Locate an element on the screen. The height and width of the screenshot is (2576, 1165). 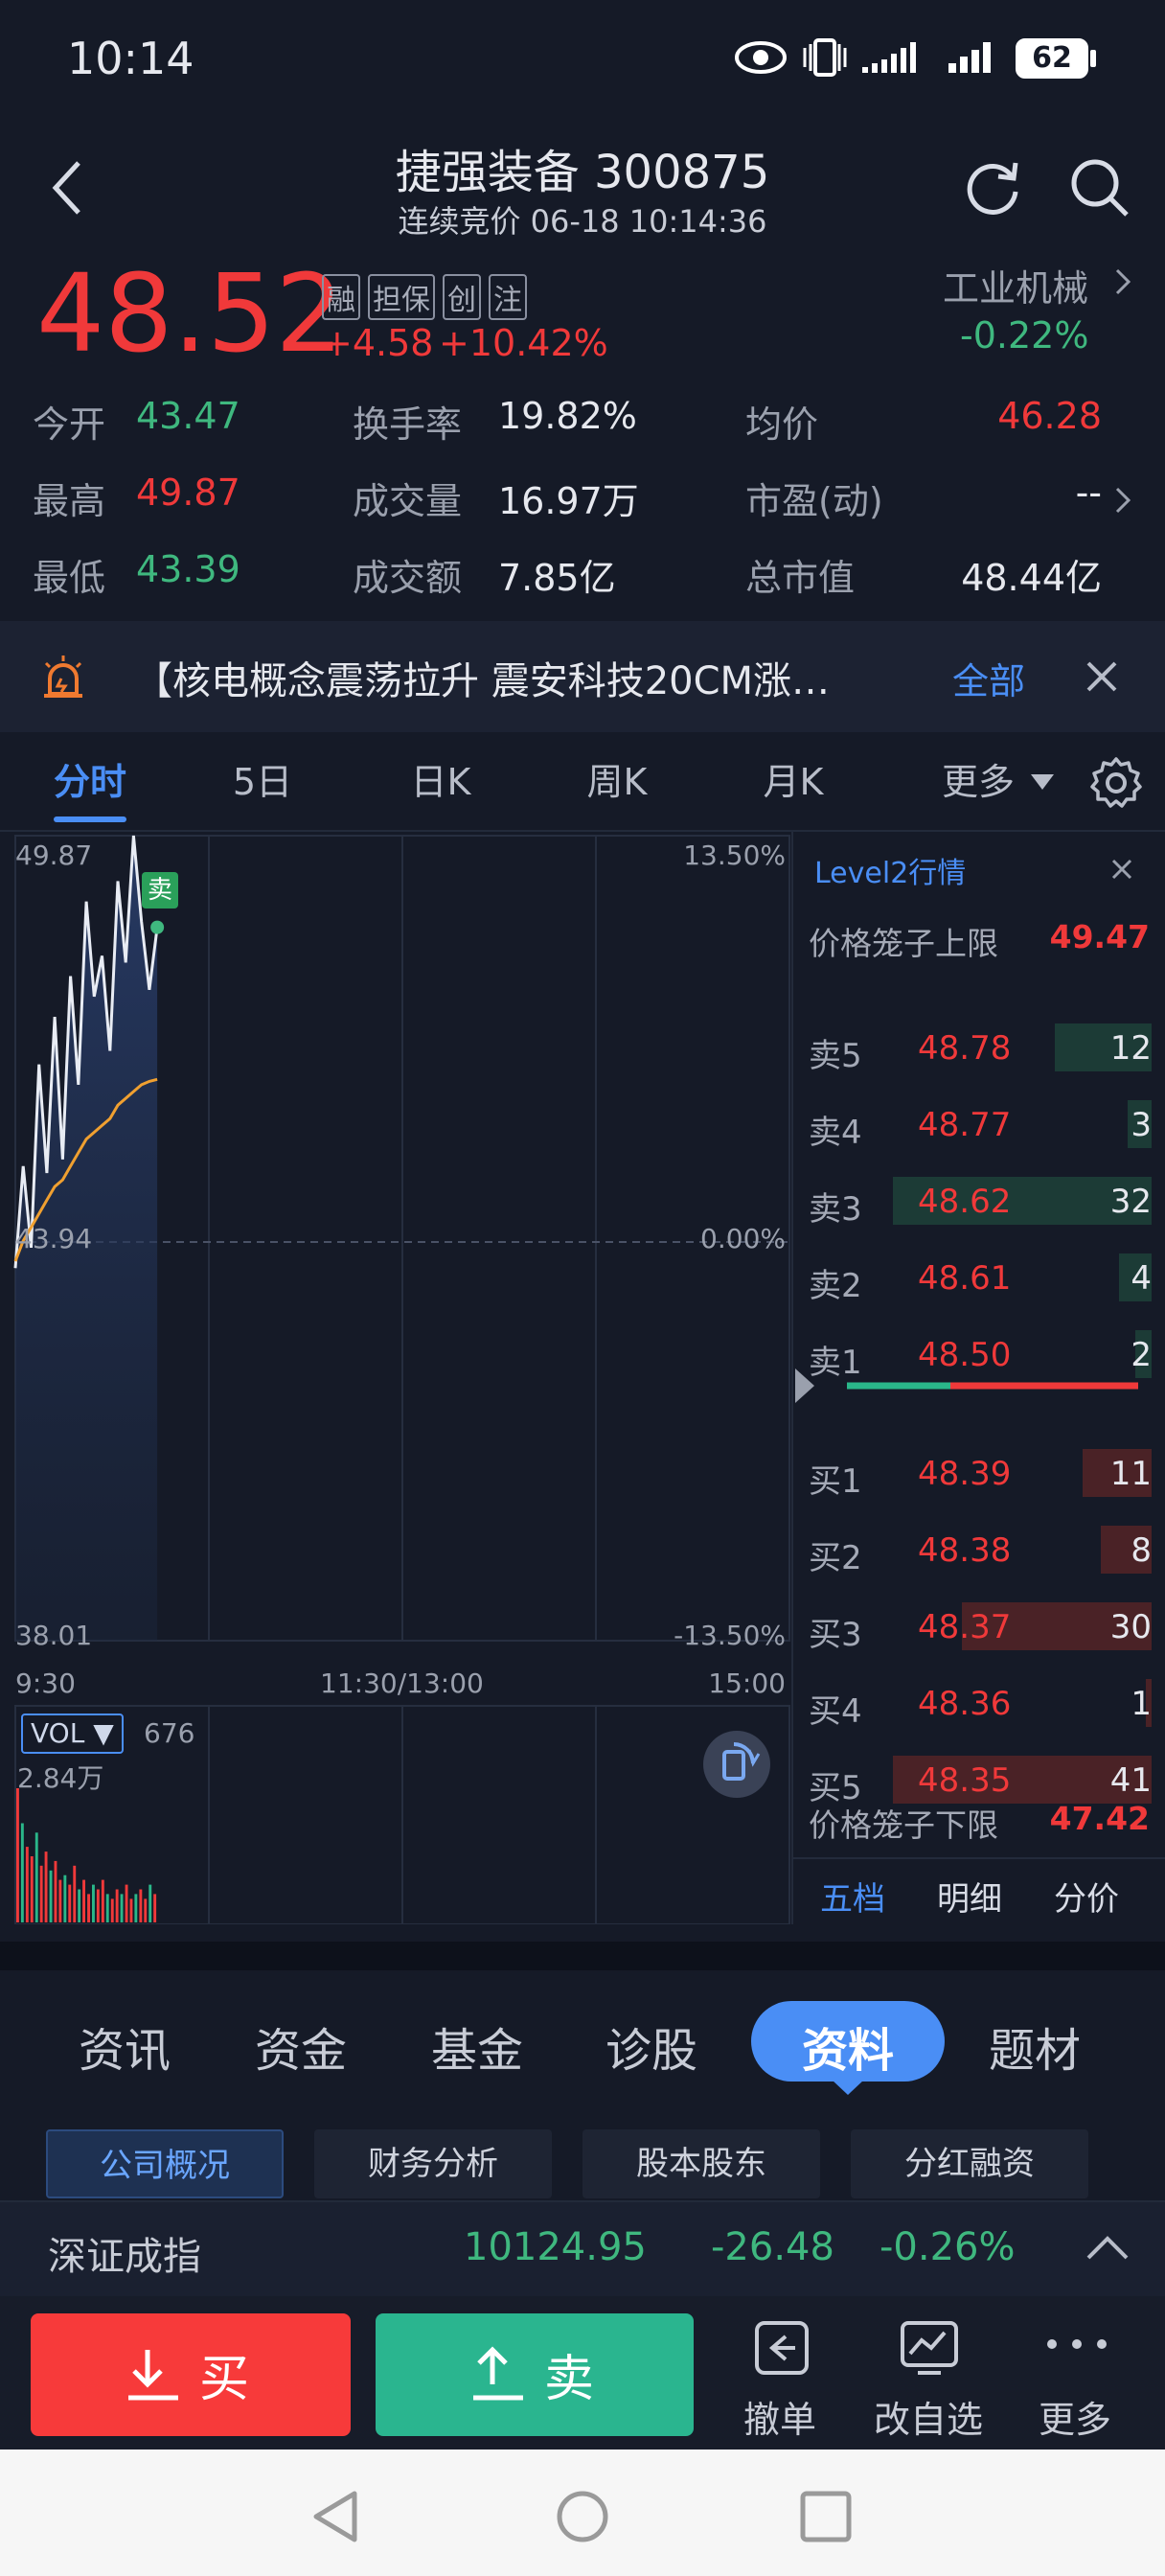
tab-funds-flow: 资金 is located at coordinates (301, 2051).